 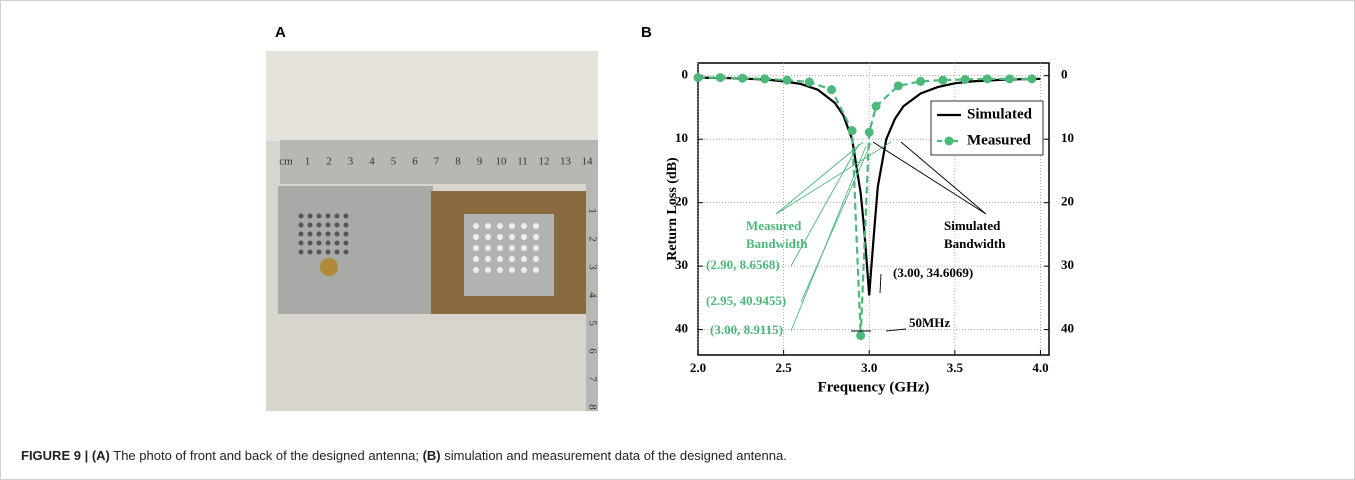 What do you see at coordinates (394, 162) in the screenshot?
I see `ruler-number: 5` at bounding box center [394, 162].